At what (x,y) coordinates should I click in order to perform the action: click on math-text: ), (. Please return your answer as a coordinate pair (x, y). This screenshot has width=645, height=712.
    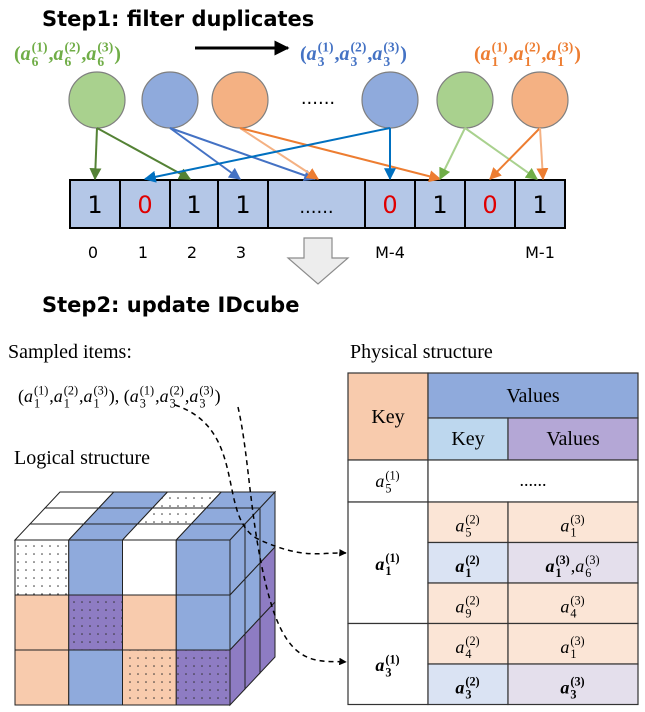
    Looking at the image, I should click on (119, 396).